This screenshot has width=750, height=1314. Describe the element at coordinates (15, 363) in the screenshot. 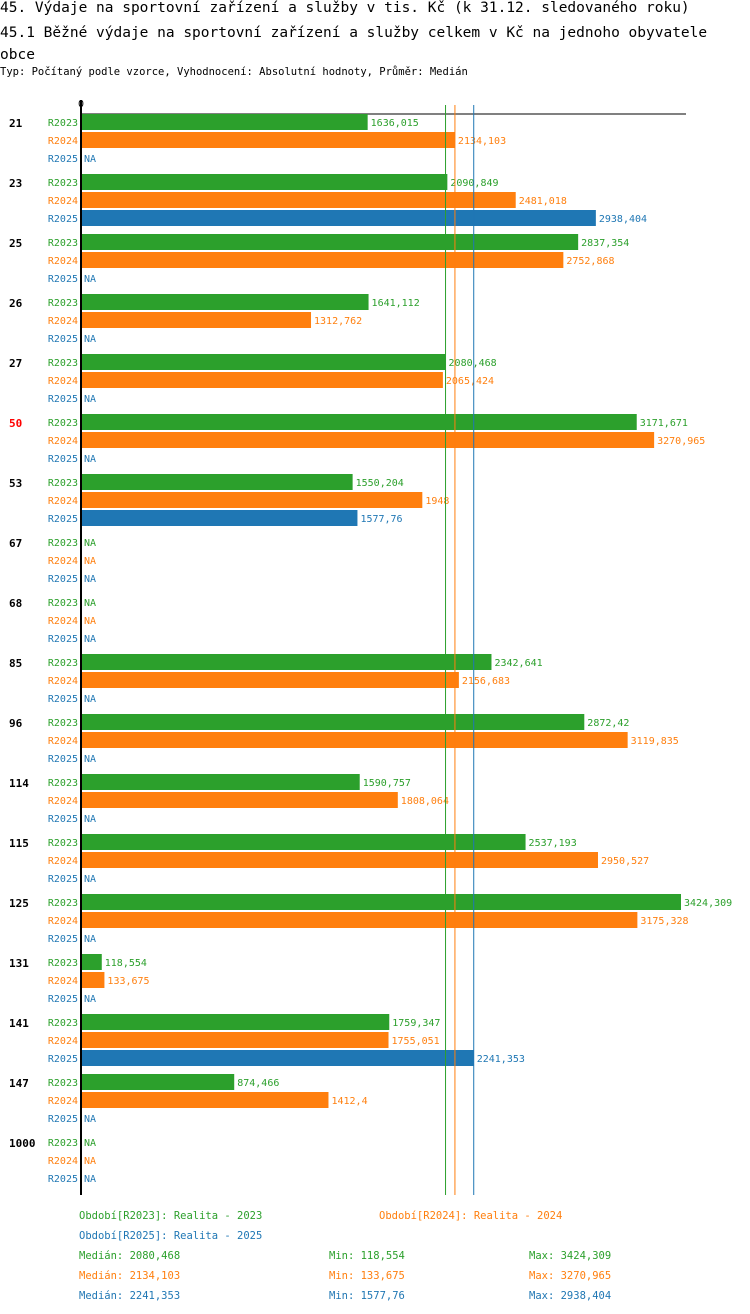

I see `category-label: 27` at that location.